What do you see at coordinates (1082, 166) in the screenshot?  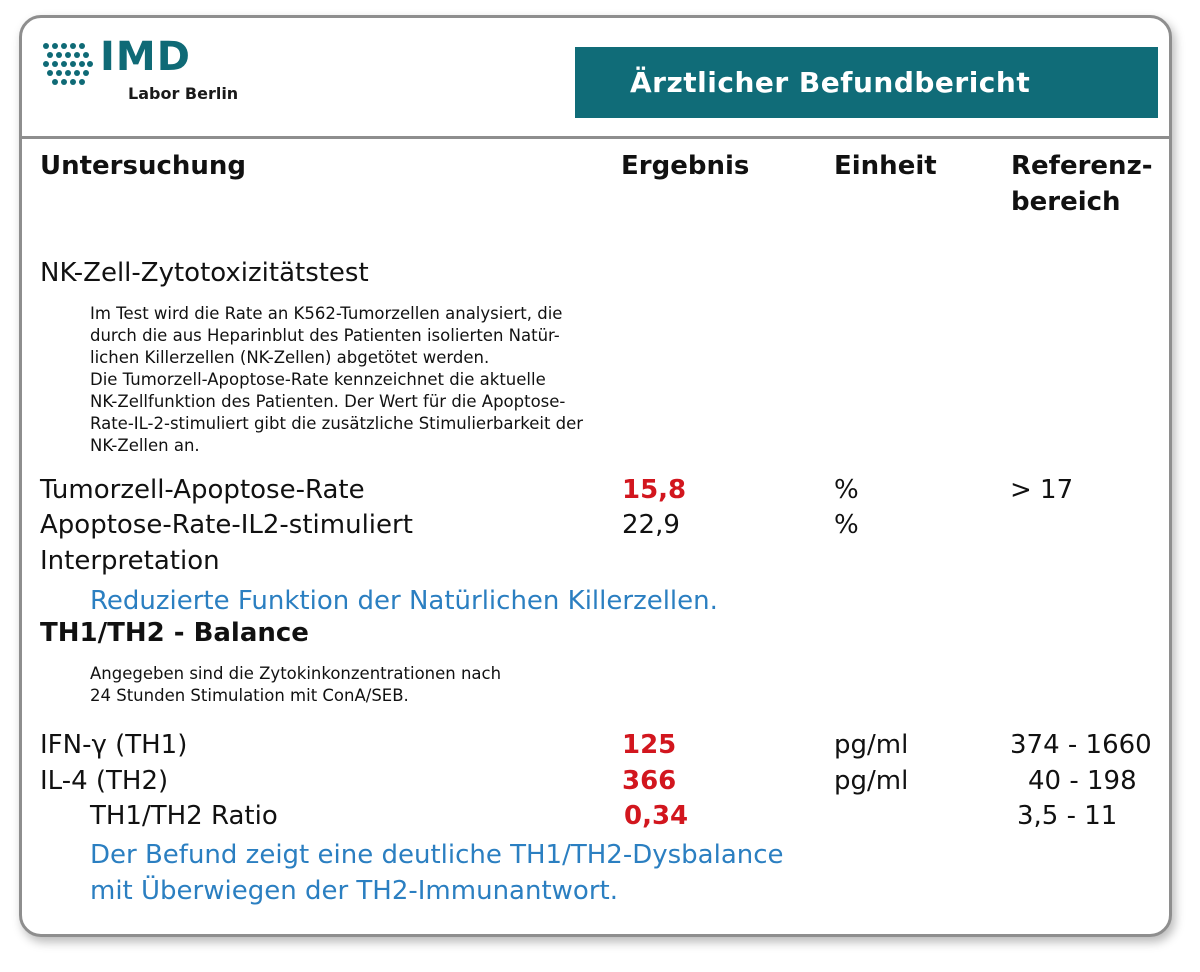 I see `column-header-reference-line1: Referenz-` at bounding box center [1082, 166].